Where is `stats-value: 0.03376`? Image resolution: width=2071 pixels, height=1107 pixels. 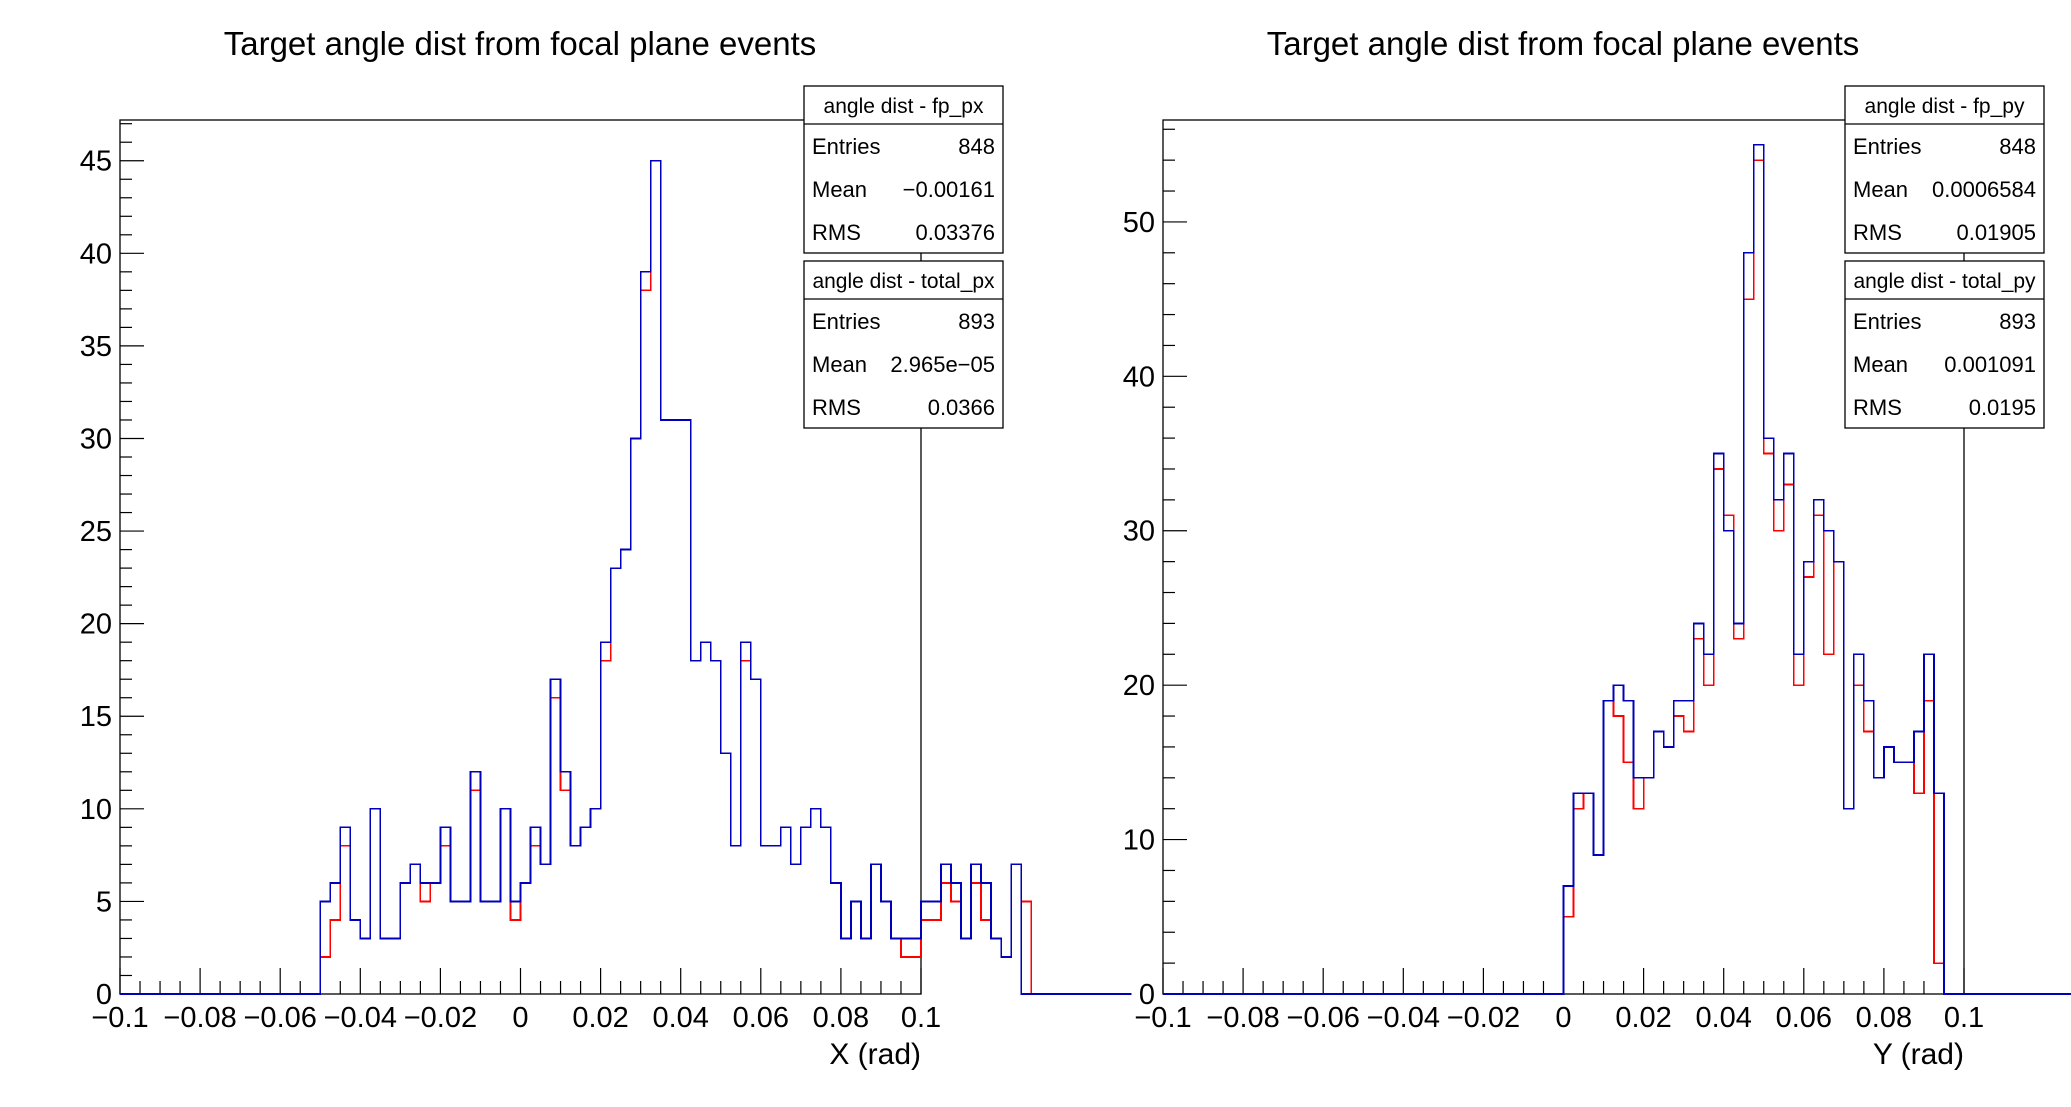 stats-value: 0.03376 is located at coordinates (955, 232).